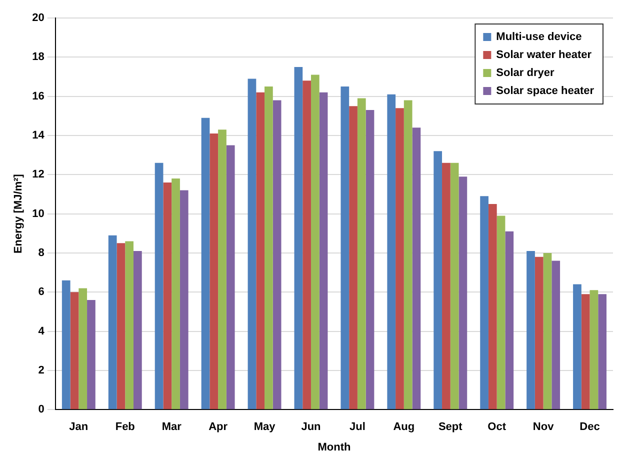 Image resolution: width=633 pixels, height=466 pixels. What do you see at coordinates (38, 18) in the screenshot?
I see `y-tick-label: 20` at bounding box center [38, 18].